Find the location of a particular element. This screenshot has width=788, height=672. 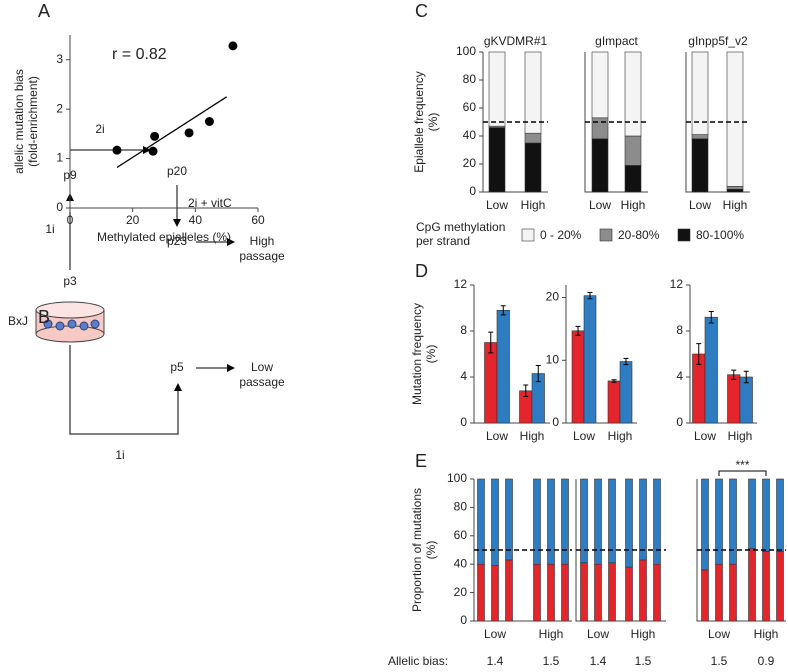

outcome-label: High is located at coordinates (262, 241).